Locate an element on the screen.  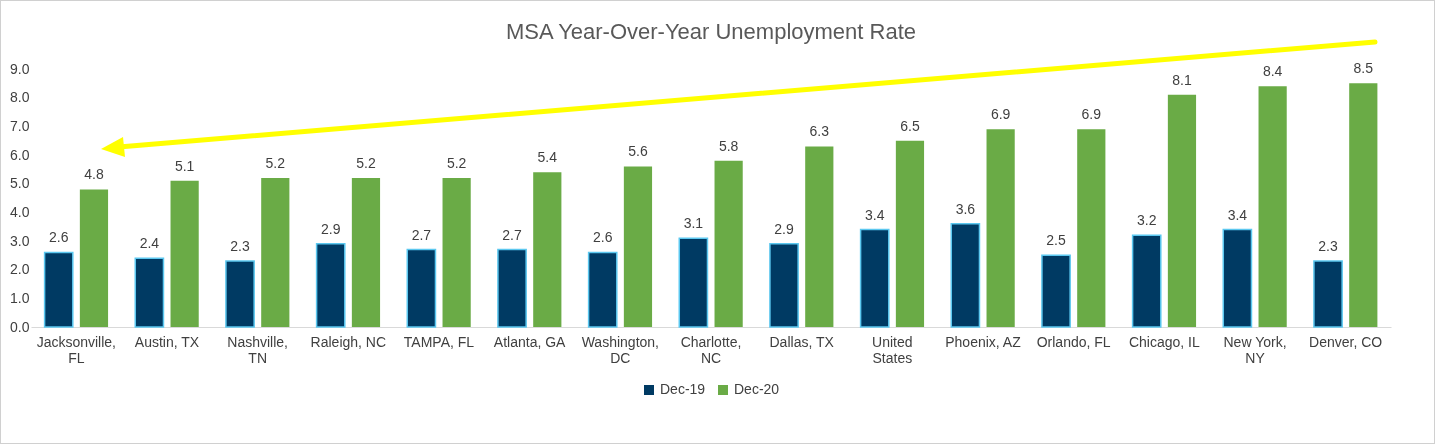
y-tick-label: 4.0 is located at coordinates (20, 211).